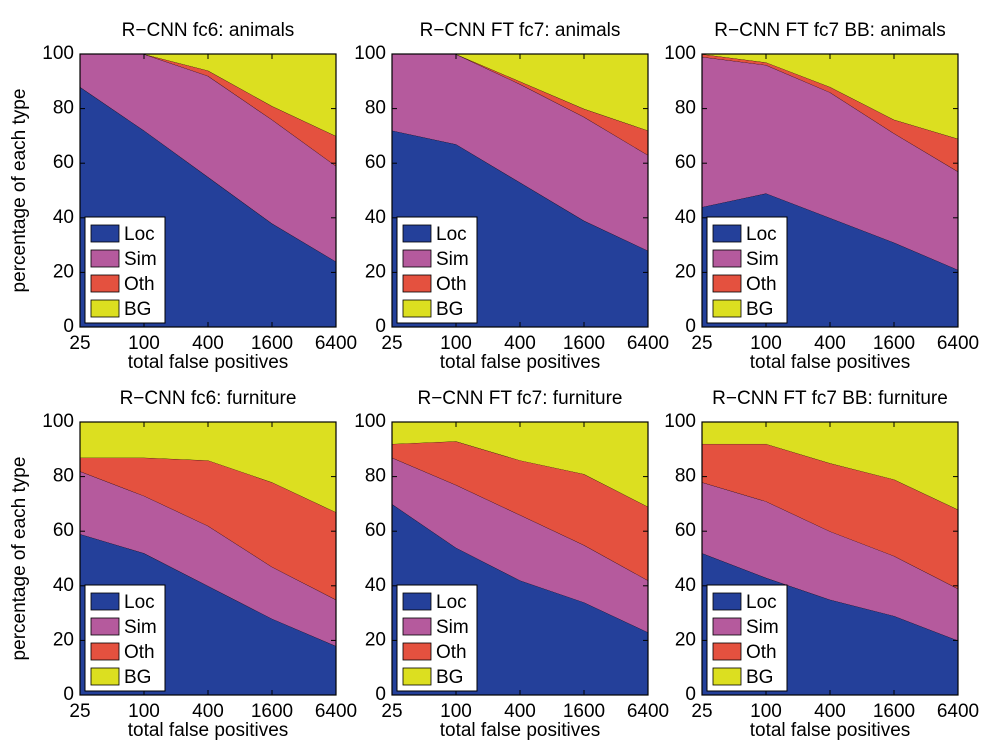  Describe the element at coordinates (830, 398) in the screenshot. I see `chart-title: R−CNN FT fc7 BB: furniture` at that location.